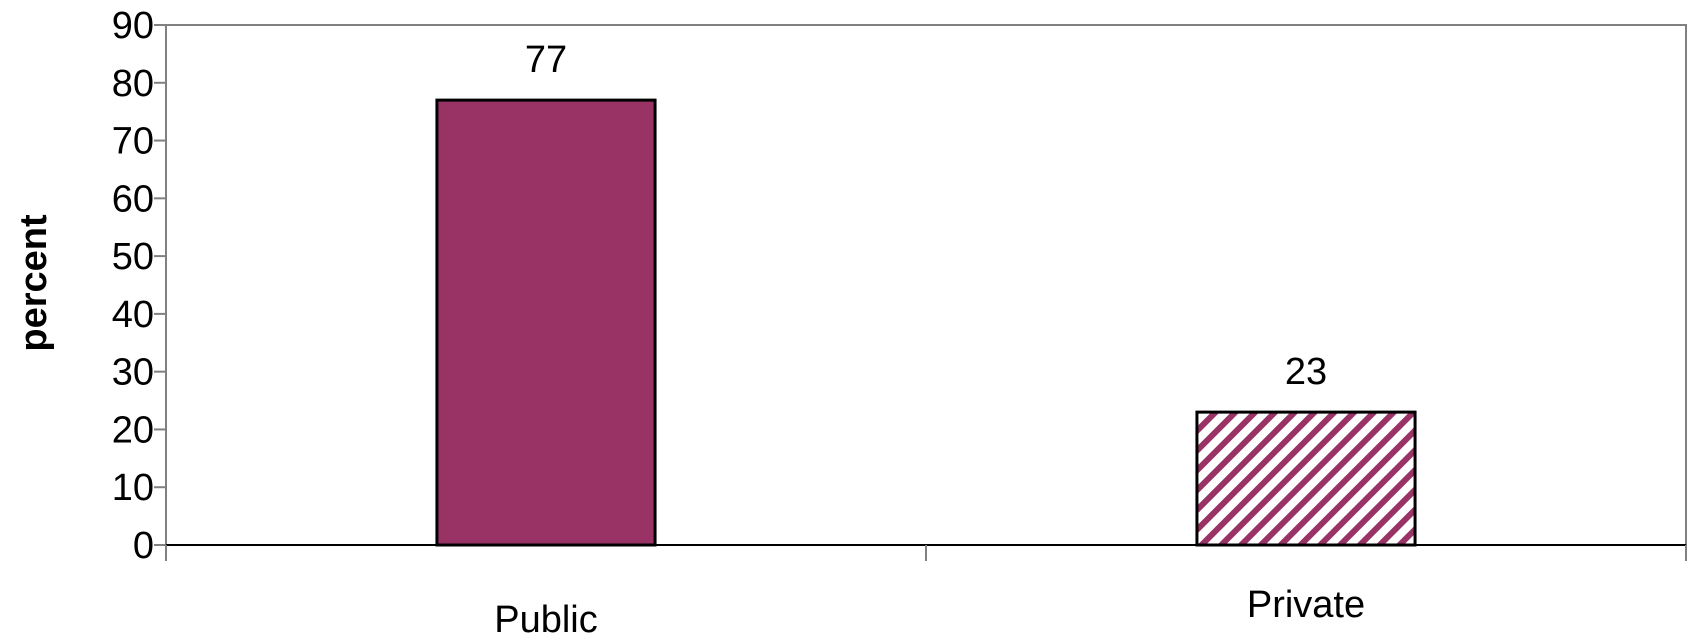 The width and height of the screenshot is (1694, 640). I want to click on y-tick-label: 30, so click(133, 373).